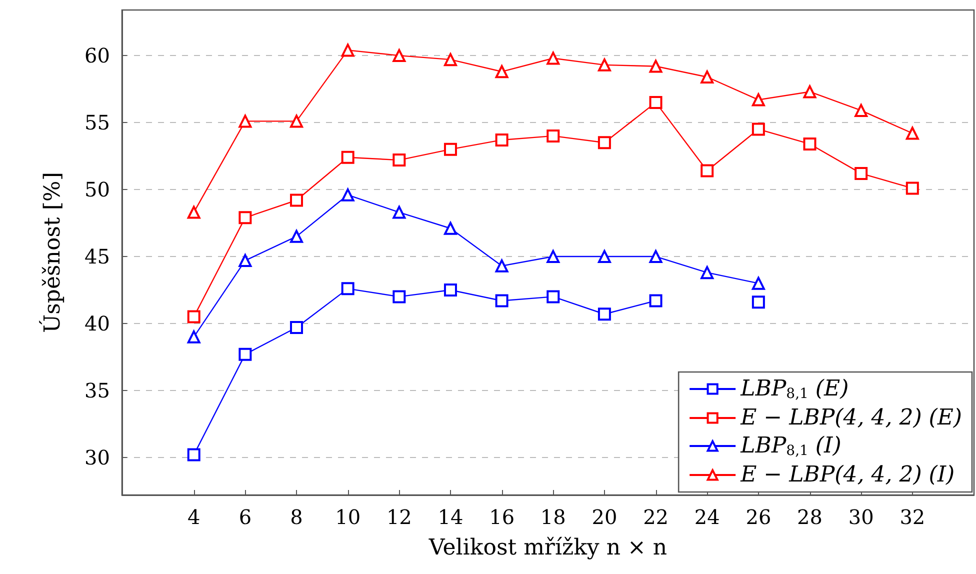 Image resolution: width=976 pixels, height=574 pixels. I want to click on y-tick-label: 45, so click(97, 256).